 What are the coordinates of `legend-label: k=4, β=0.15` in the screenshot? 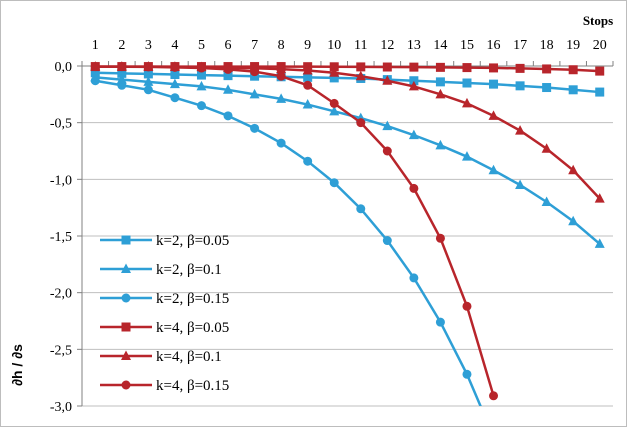 It's located at (192, 386).